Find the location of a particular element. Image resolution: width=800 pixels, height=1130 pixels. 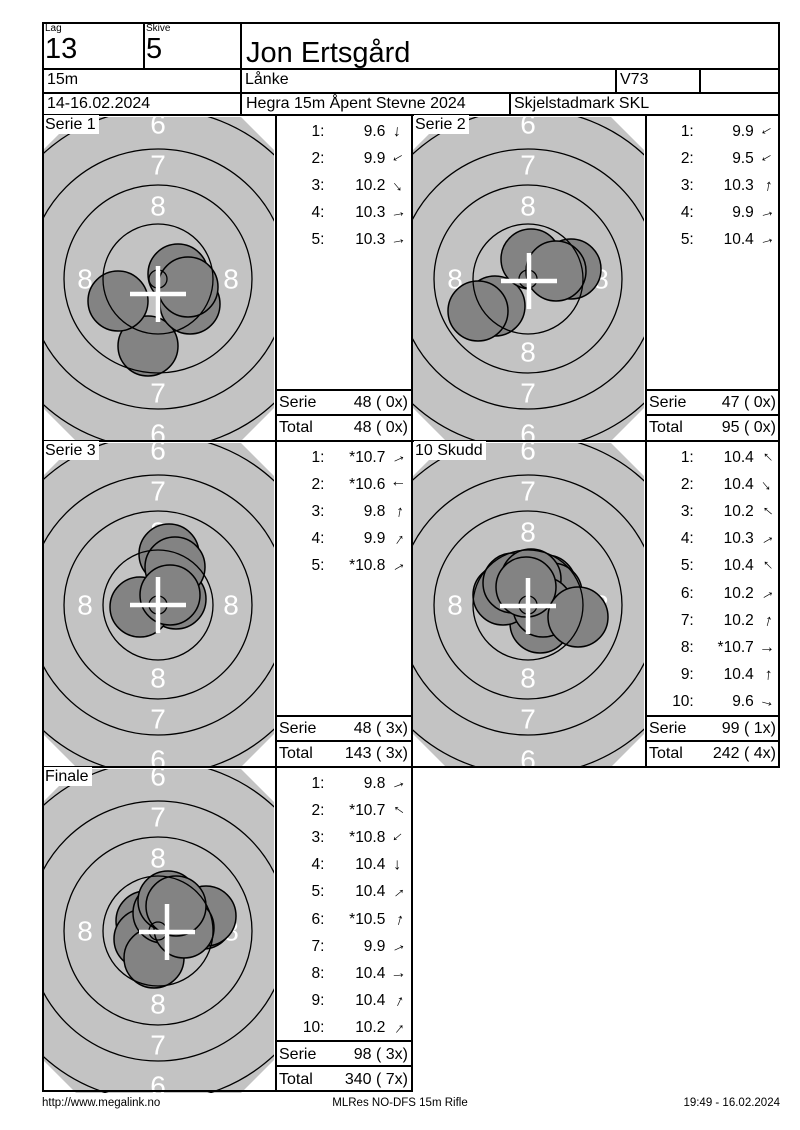

shot-value: *10.6 is located at coordinates (367, 484).